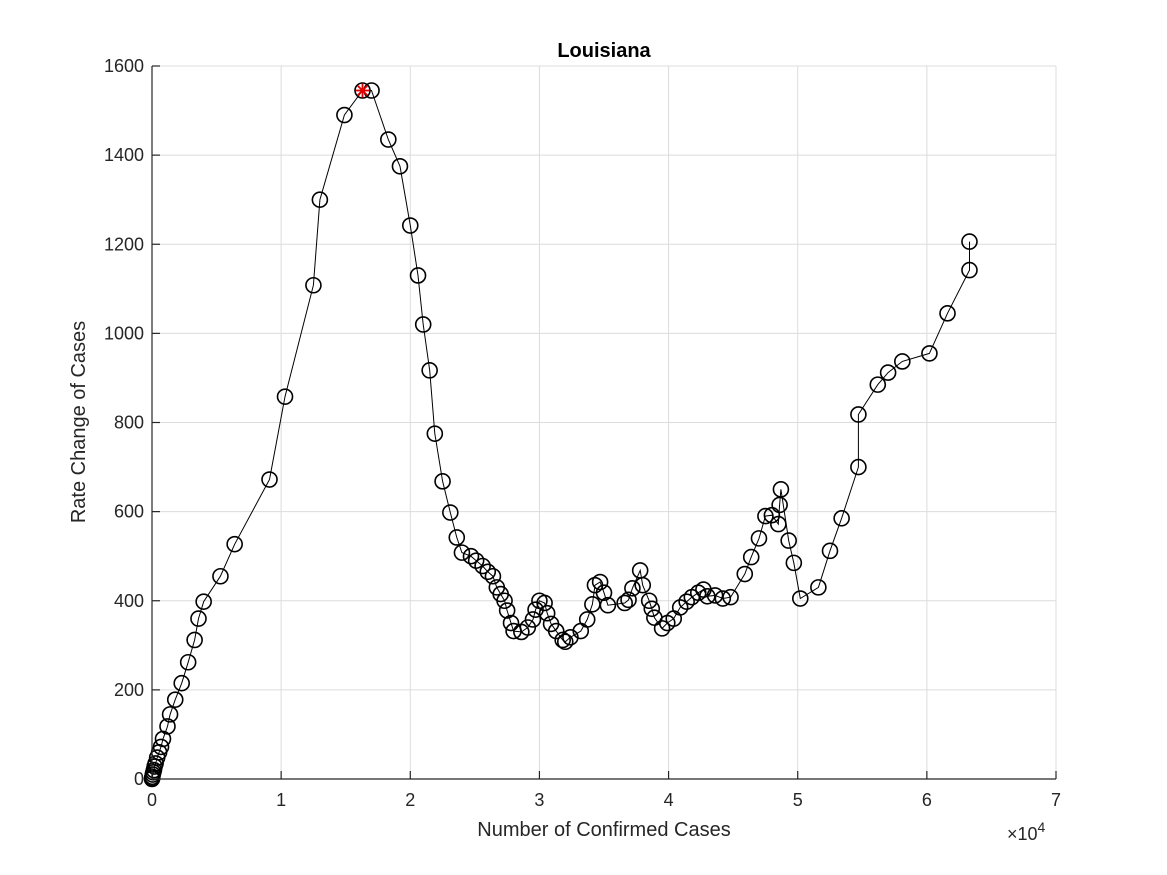 The image size is (1167, 875). I want to click on y-tick-label: 600, so click(129, 512).